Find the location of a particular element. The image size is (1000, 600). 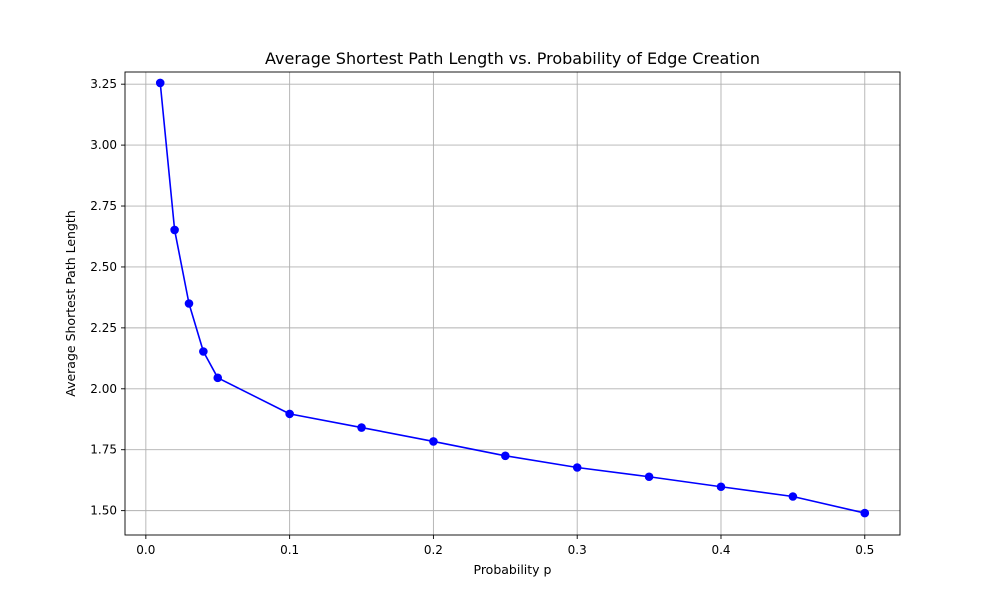

y-tick-label: 1.75 is located at coordinates (103, 450).